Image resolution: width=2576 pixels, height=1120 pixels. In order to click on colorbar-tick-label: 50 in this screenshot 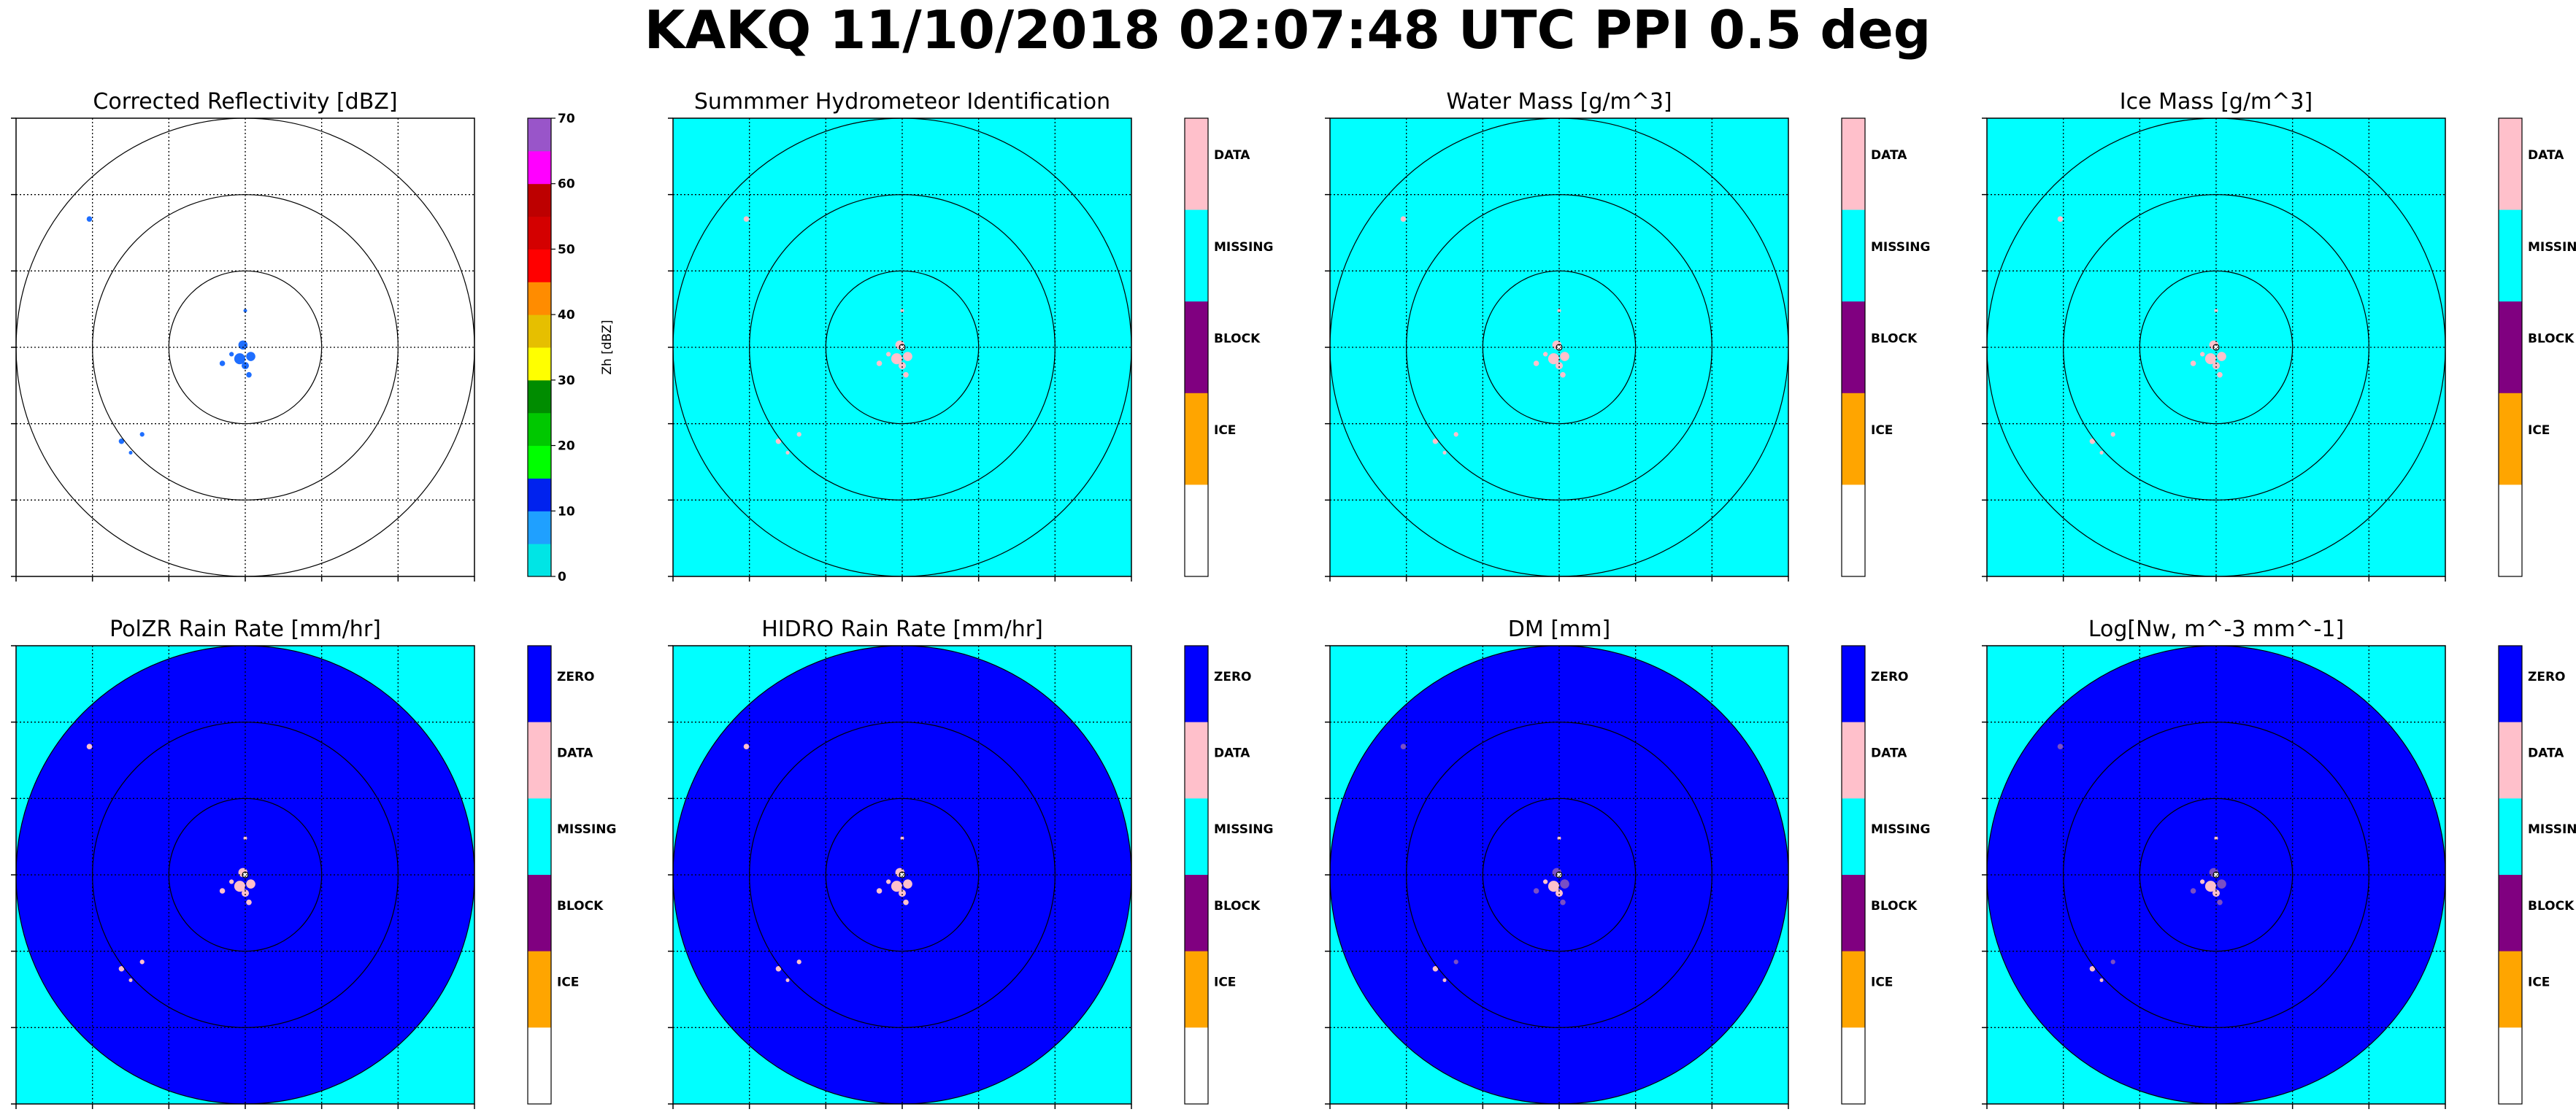, I will do `click(566, 249)`.